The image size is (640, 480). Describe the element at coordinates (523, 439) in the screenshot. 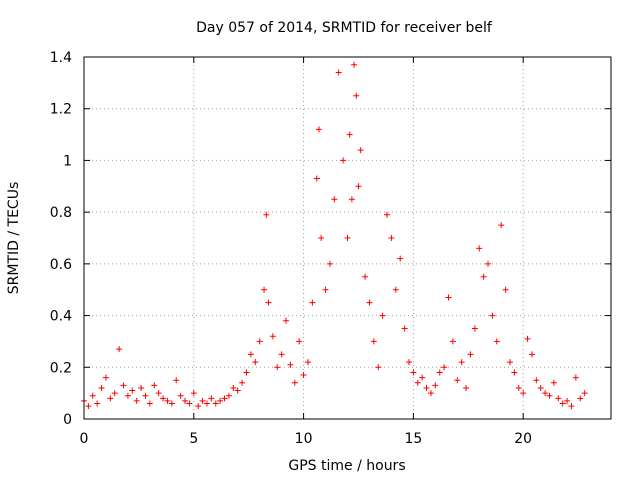

I see `x-tick-label: 20` at that location.